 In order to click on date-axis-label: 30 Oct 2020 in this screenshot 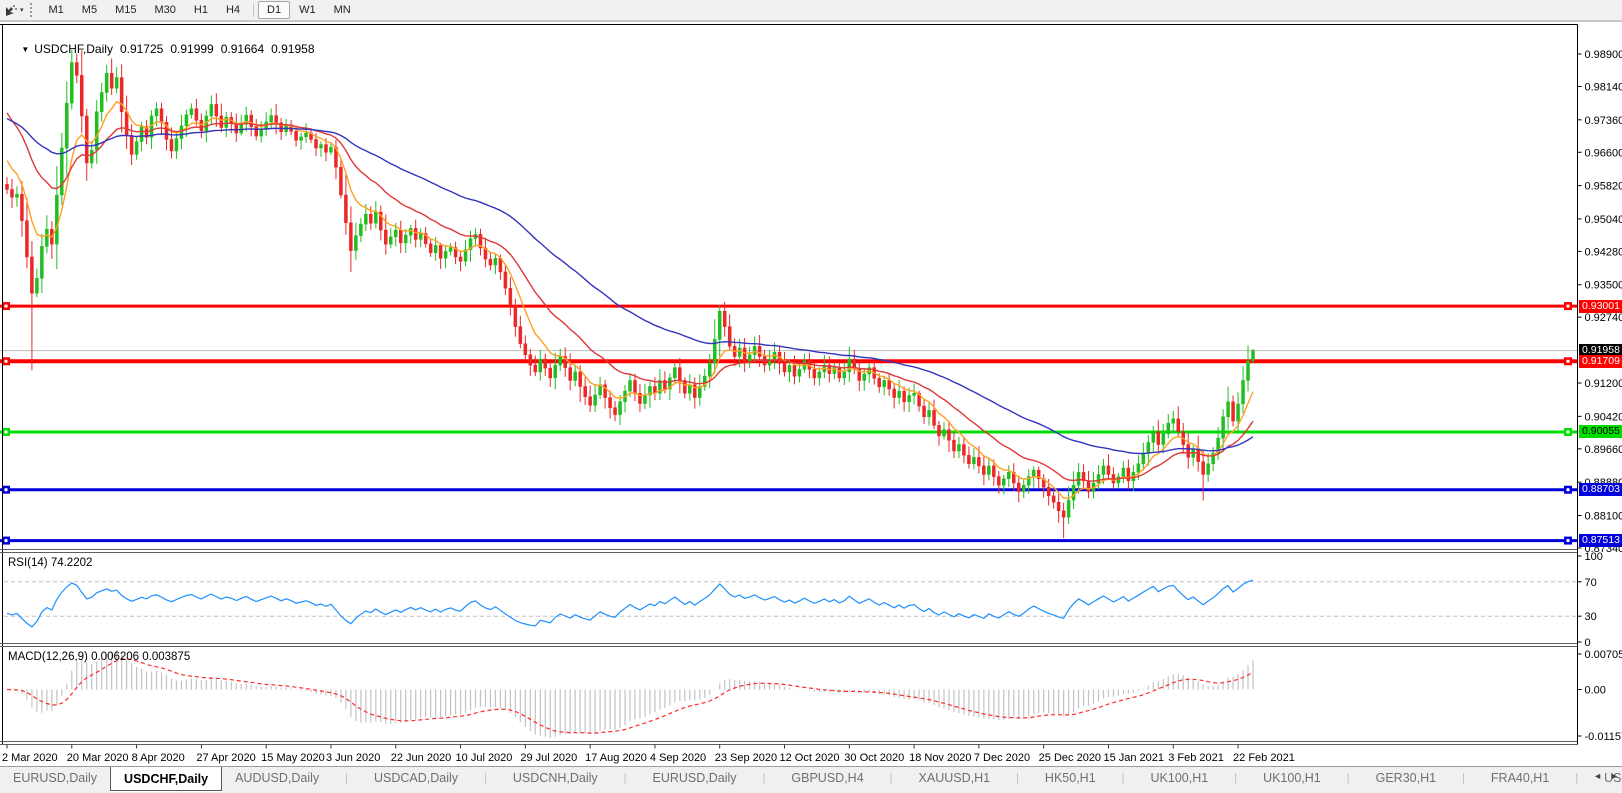, I will do `click(874, 758)`.